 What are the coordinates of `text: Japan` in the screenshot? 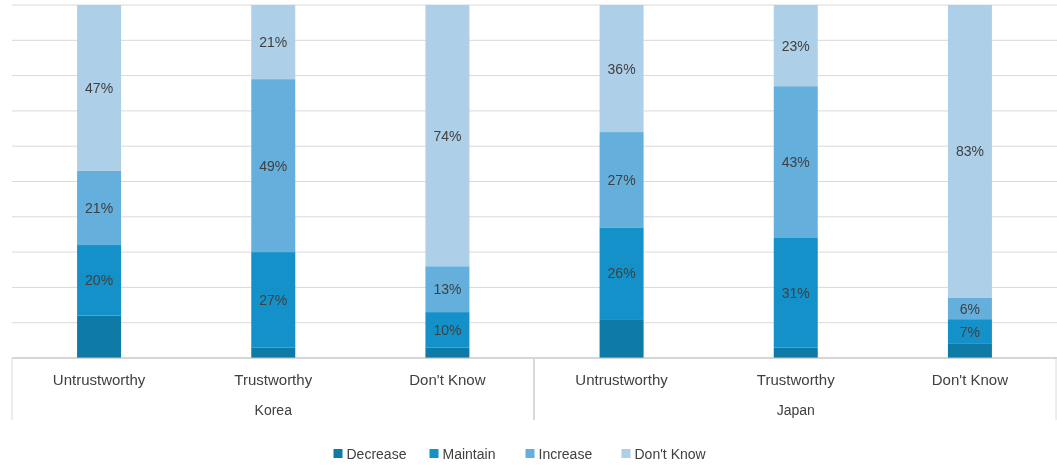 It's located at (795, 410).